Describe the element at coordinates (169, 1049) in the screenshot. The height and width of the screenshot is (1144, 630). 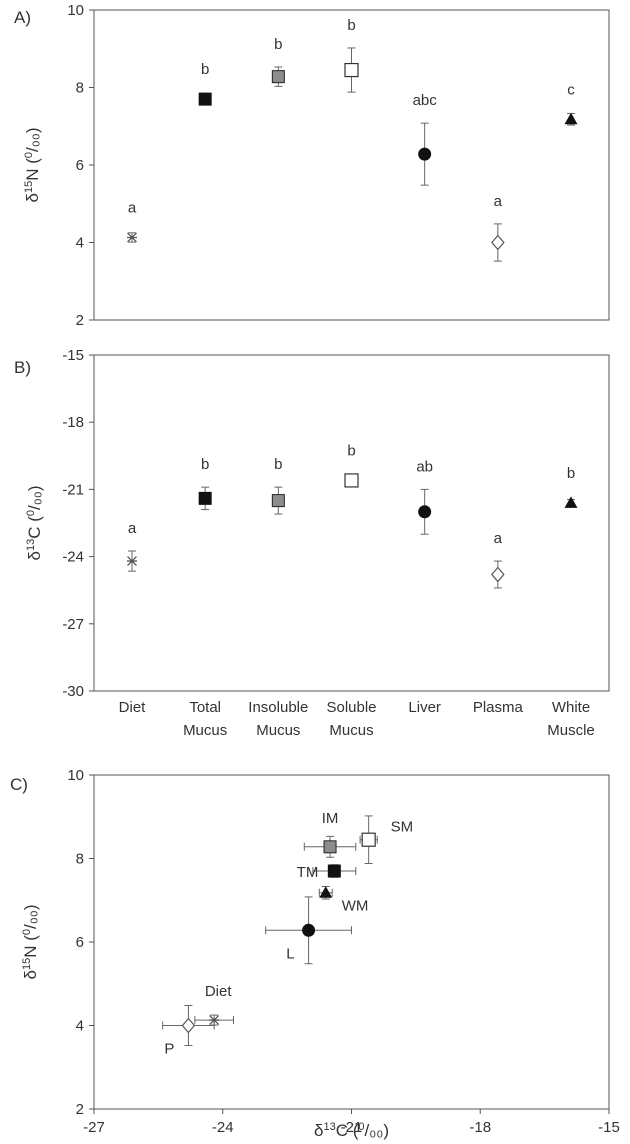
I see `point-label: P` at that location.